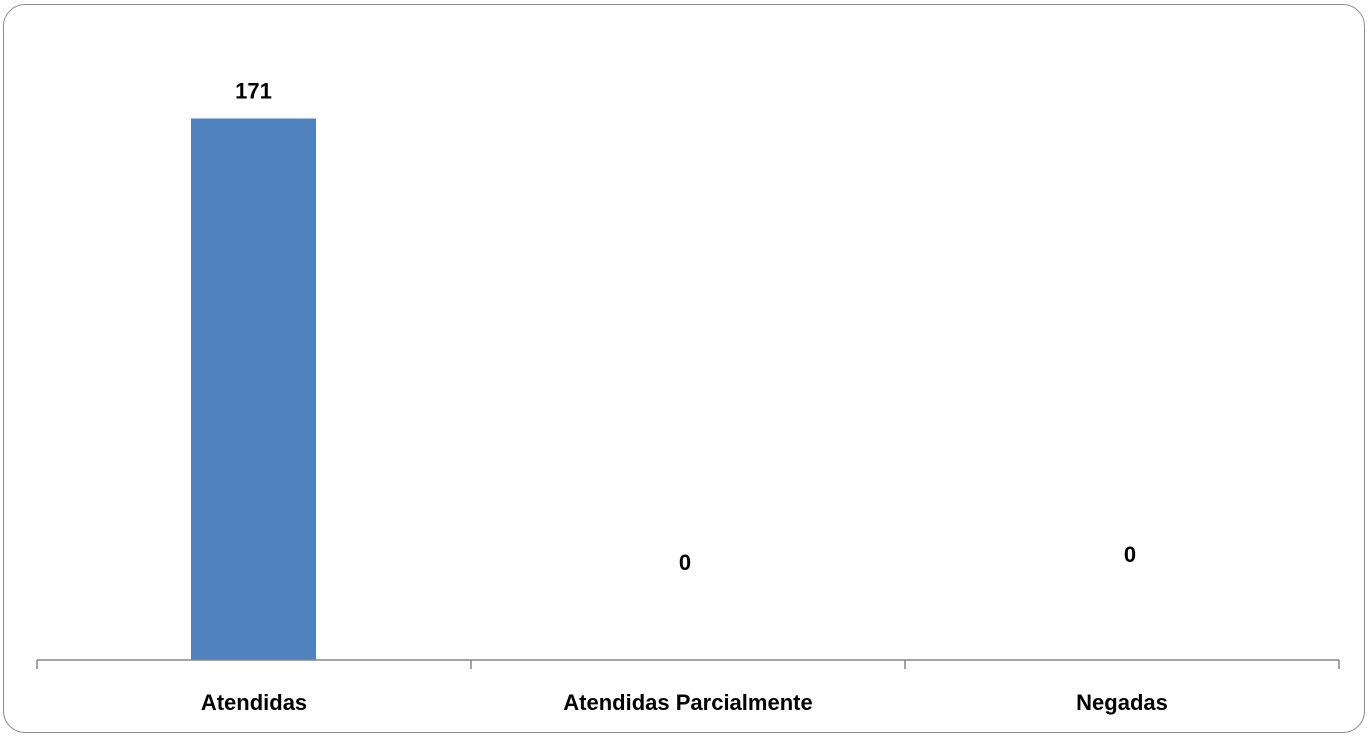  I want to click on bar-atendidas, so click(253, 389).